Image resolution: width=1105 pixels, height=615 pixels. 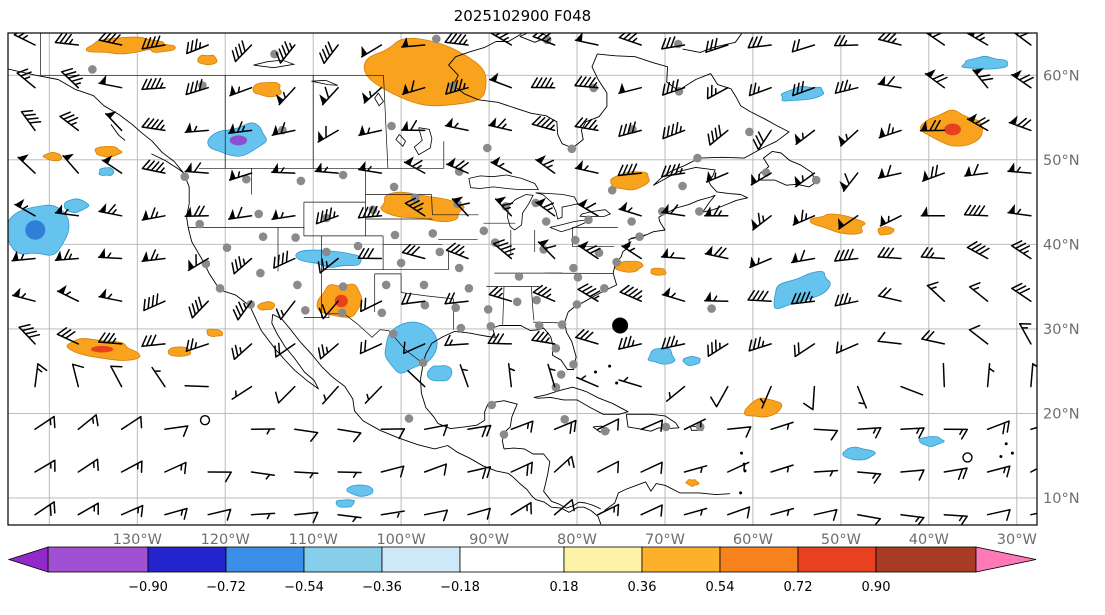 What do you see at coordinates (577, 540) in the screenshot?
I see `lon-tick-label: 80°W` at bounding box center [577, 540].